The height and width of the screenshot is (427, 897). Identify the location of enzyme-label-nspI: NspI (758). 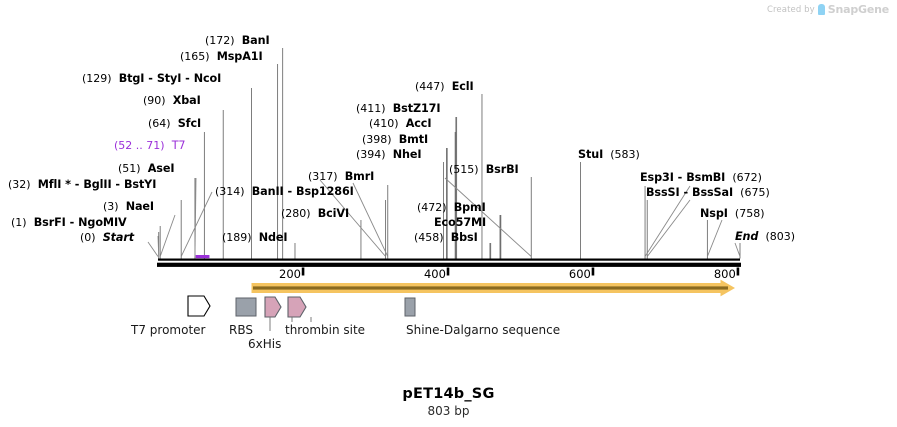
(732, 214).